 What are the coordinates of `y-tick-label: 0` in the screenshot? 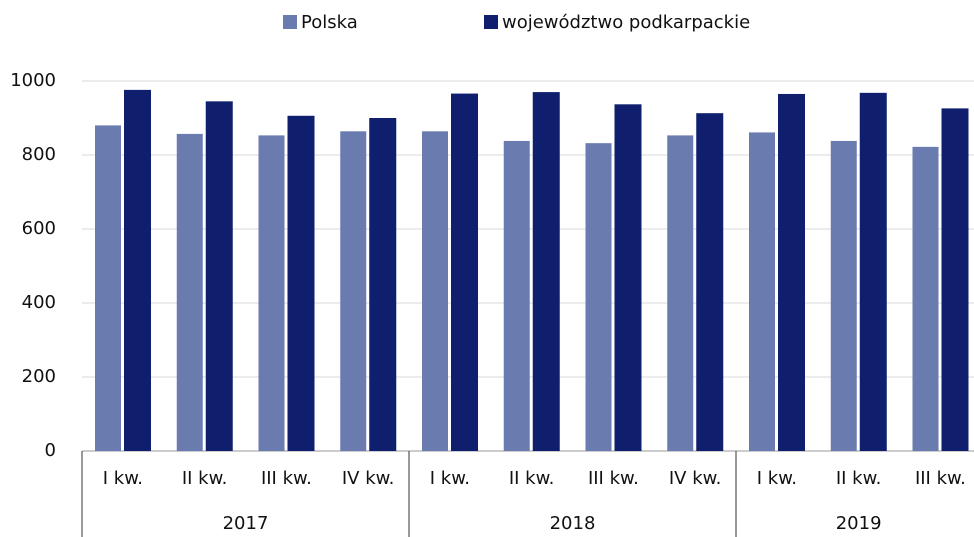 It's located at (50, 450).